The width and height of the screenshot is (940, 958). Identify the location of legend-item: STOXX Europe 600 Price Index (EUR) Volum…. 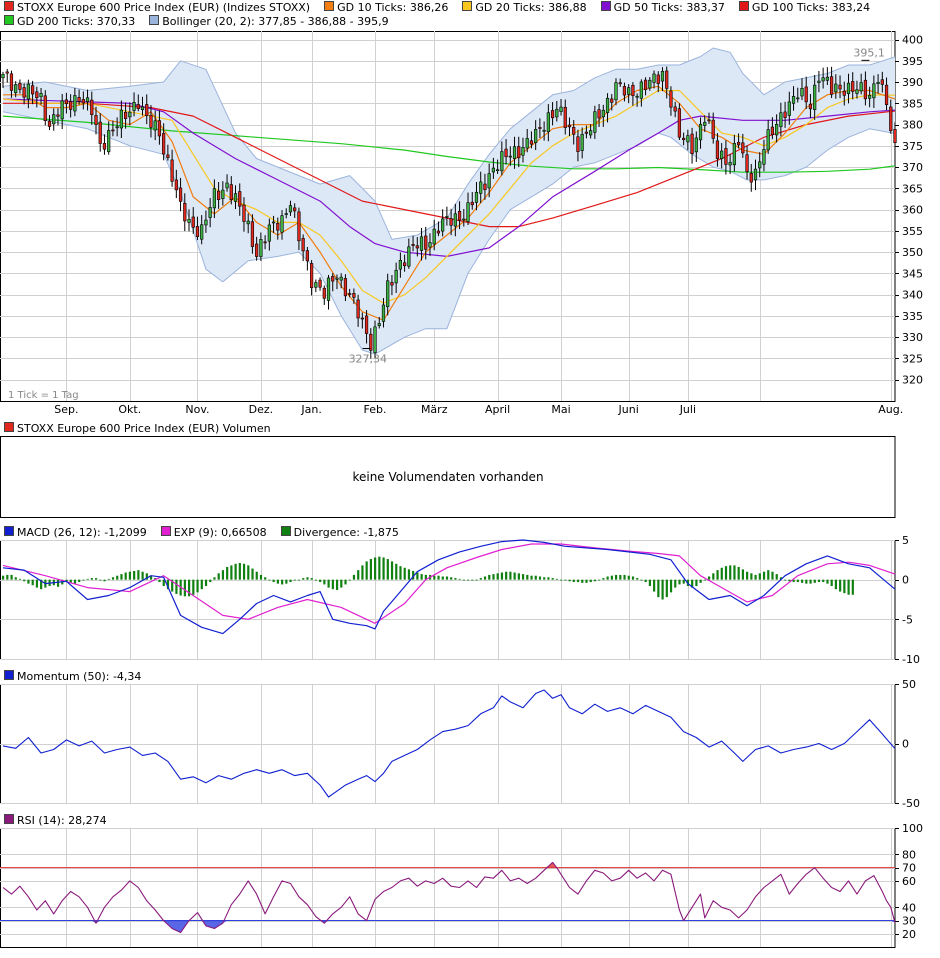
(135, 428).